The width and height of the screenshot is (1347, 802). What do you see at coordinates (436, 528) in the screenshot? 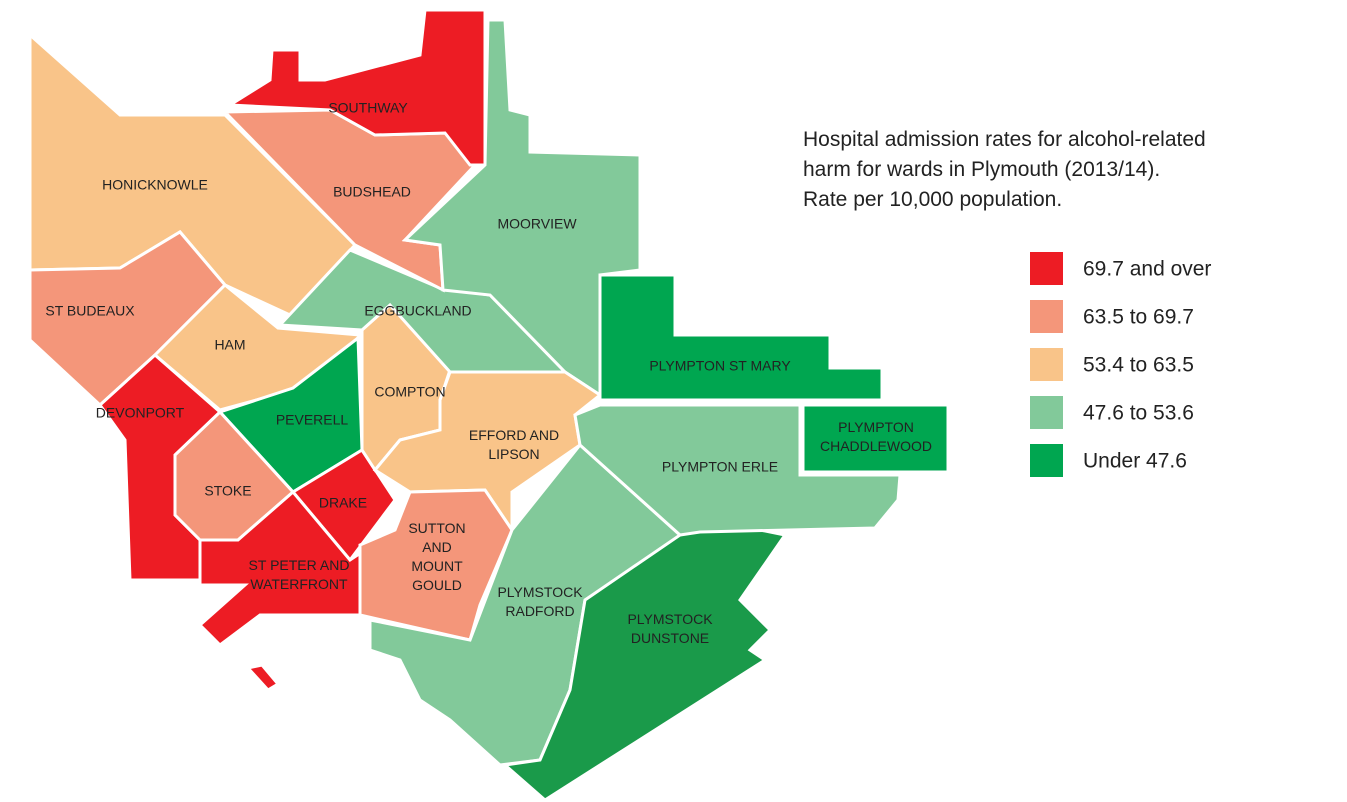
I see `ward-label: SUTTON` at bounding box center [436, 528].